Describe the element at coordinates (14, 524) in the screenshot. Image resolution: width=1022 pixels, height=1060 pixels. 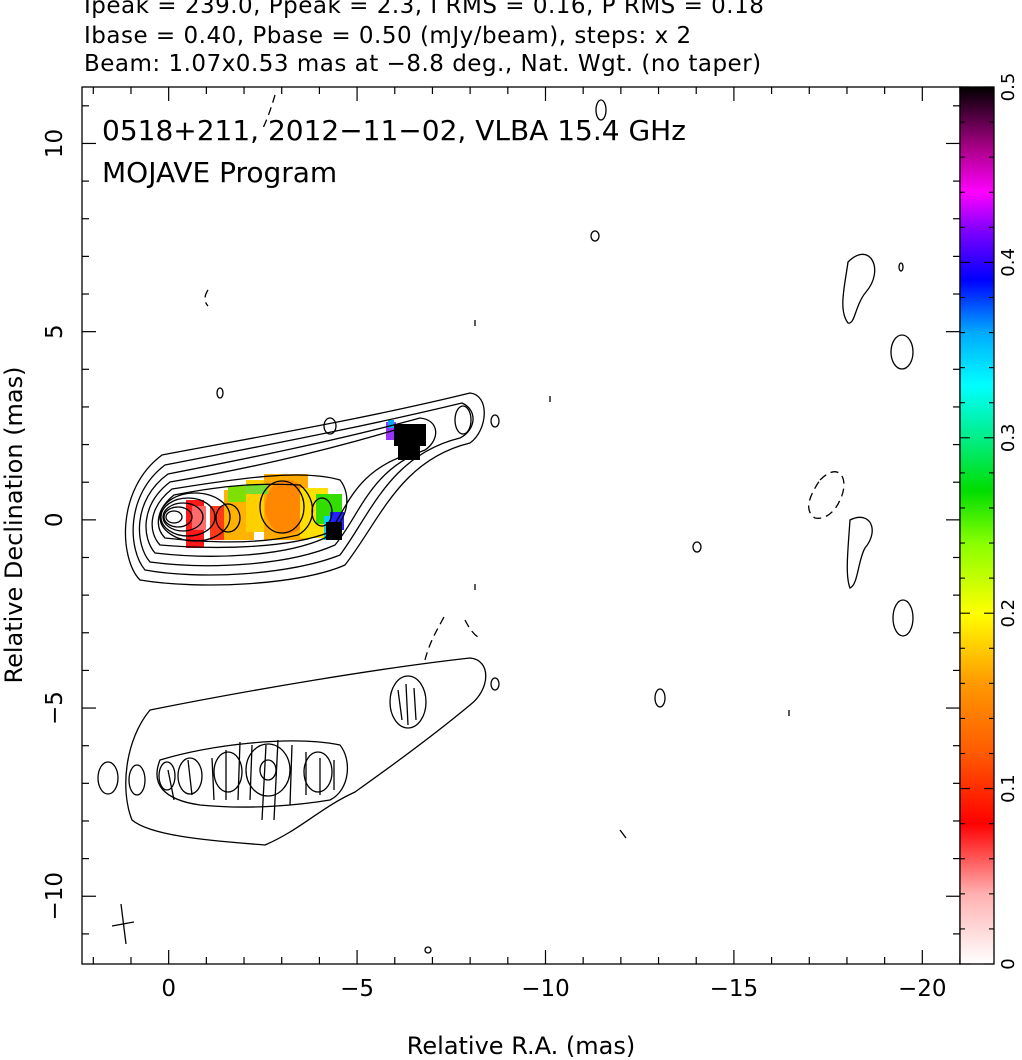
I see `y-axis-title: Relative Declination (mas)` at that location.